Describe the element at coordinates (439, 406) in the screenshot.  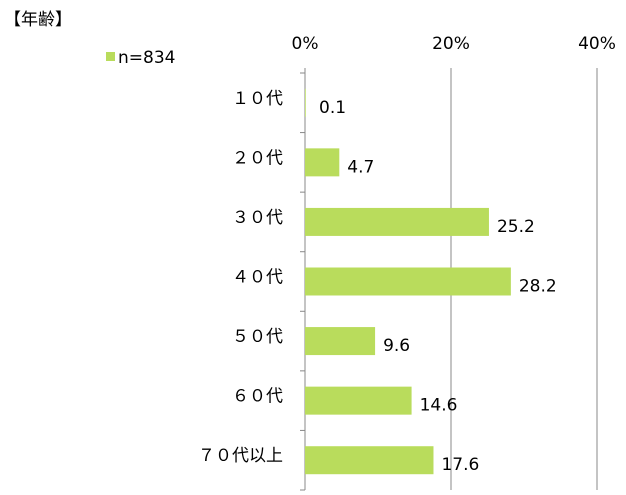
I see `value-label: 14.6` at that location.